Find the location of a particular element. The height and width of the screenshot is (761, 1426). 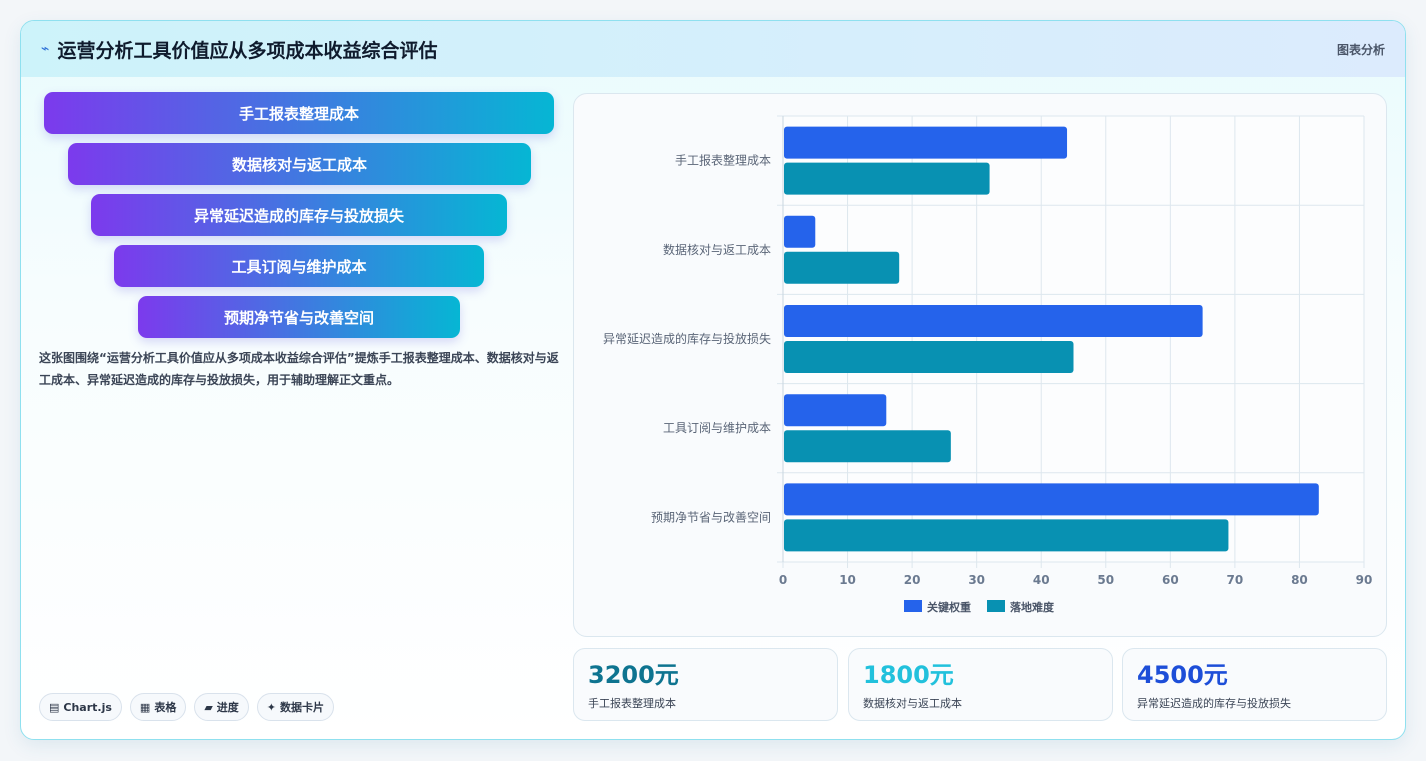

y-tick-label: 异常延迟造成的库存与投放损失 is located at coordinates (687, 338).